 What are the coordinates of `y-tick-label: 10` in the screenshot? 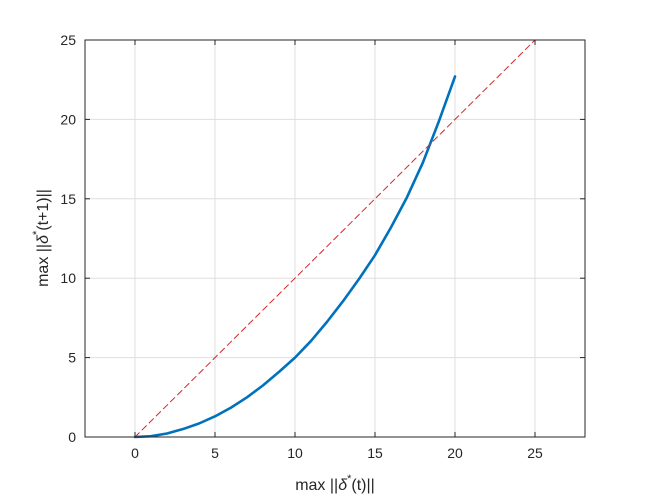 It's located at (68, 278).